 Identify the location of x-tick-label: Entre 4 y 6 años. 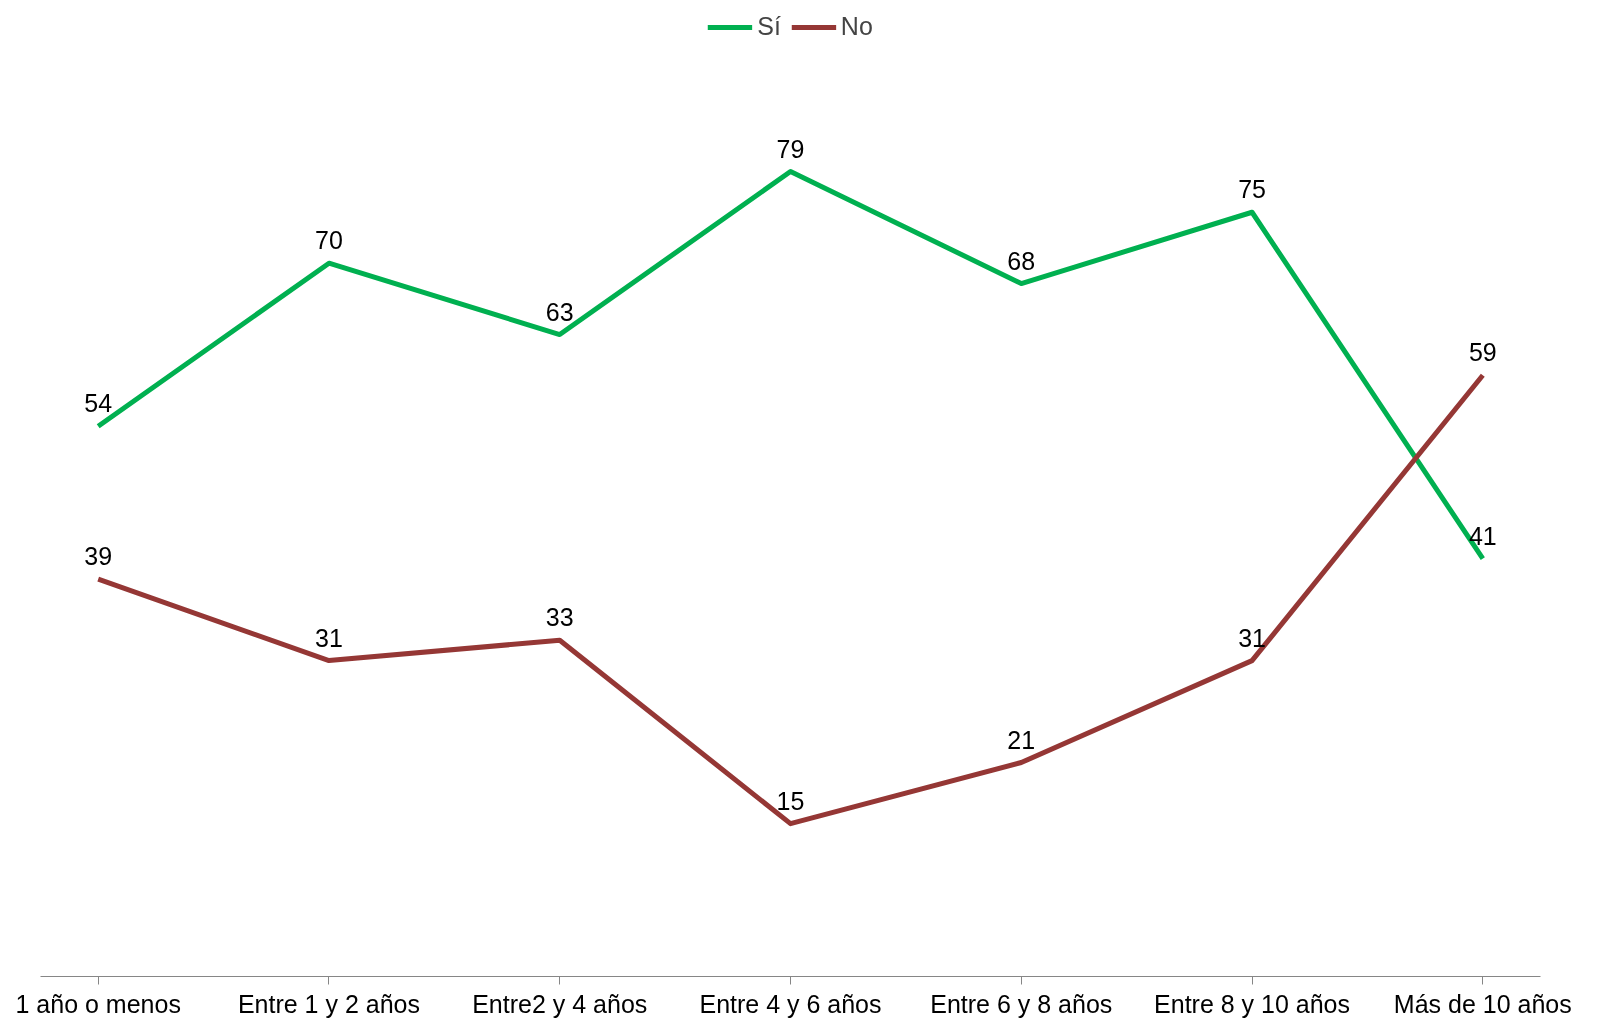
(790, 1003).